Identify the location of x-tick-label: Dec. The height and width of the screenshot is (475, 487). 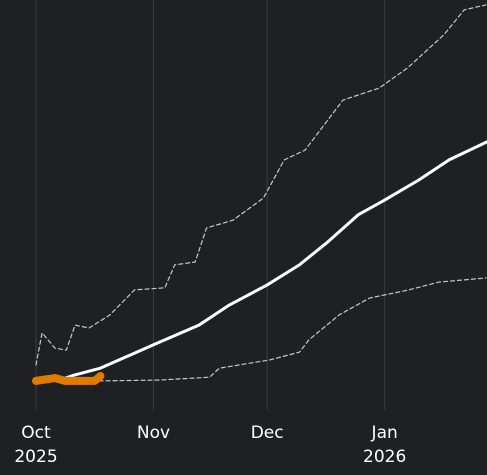
(267, 433).